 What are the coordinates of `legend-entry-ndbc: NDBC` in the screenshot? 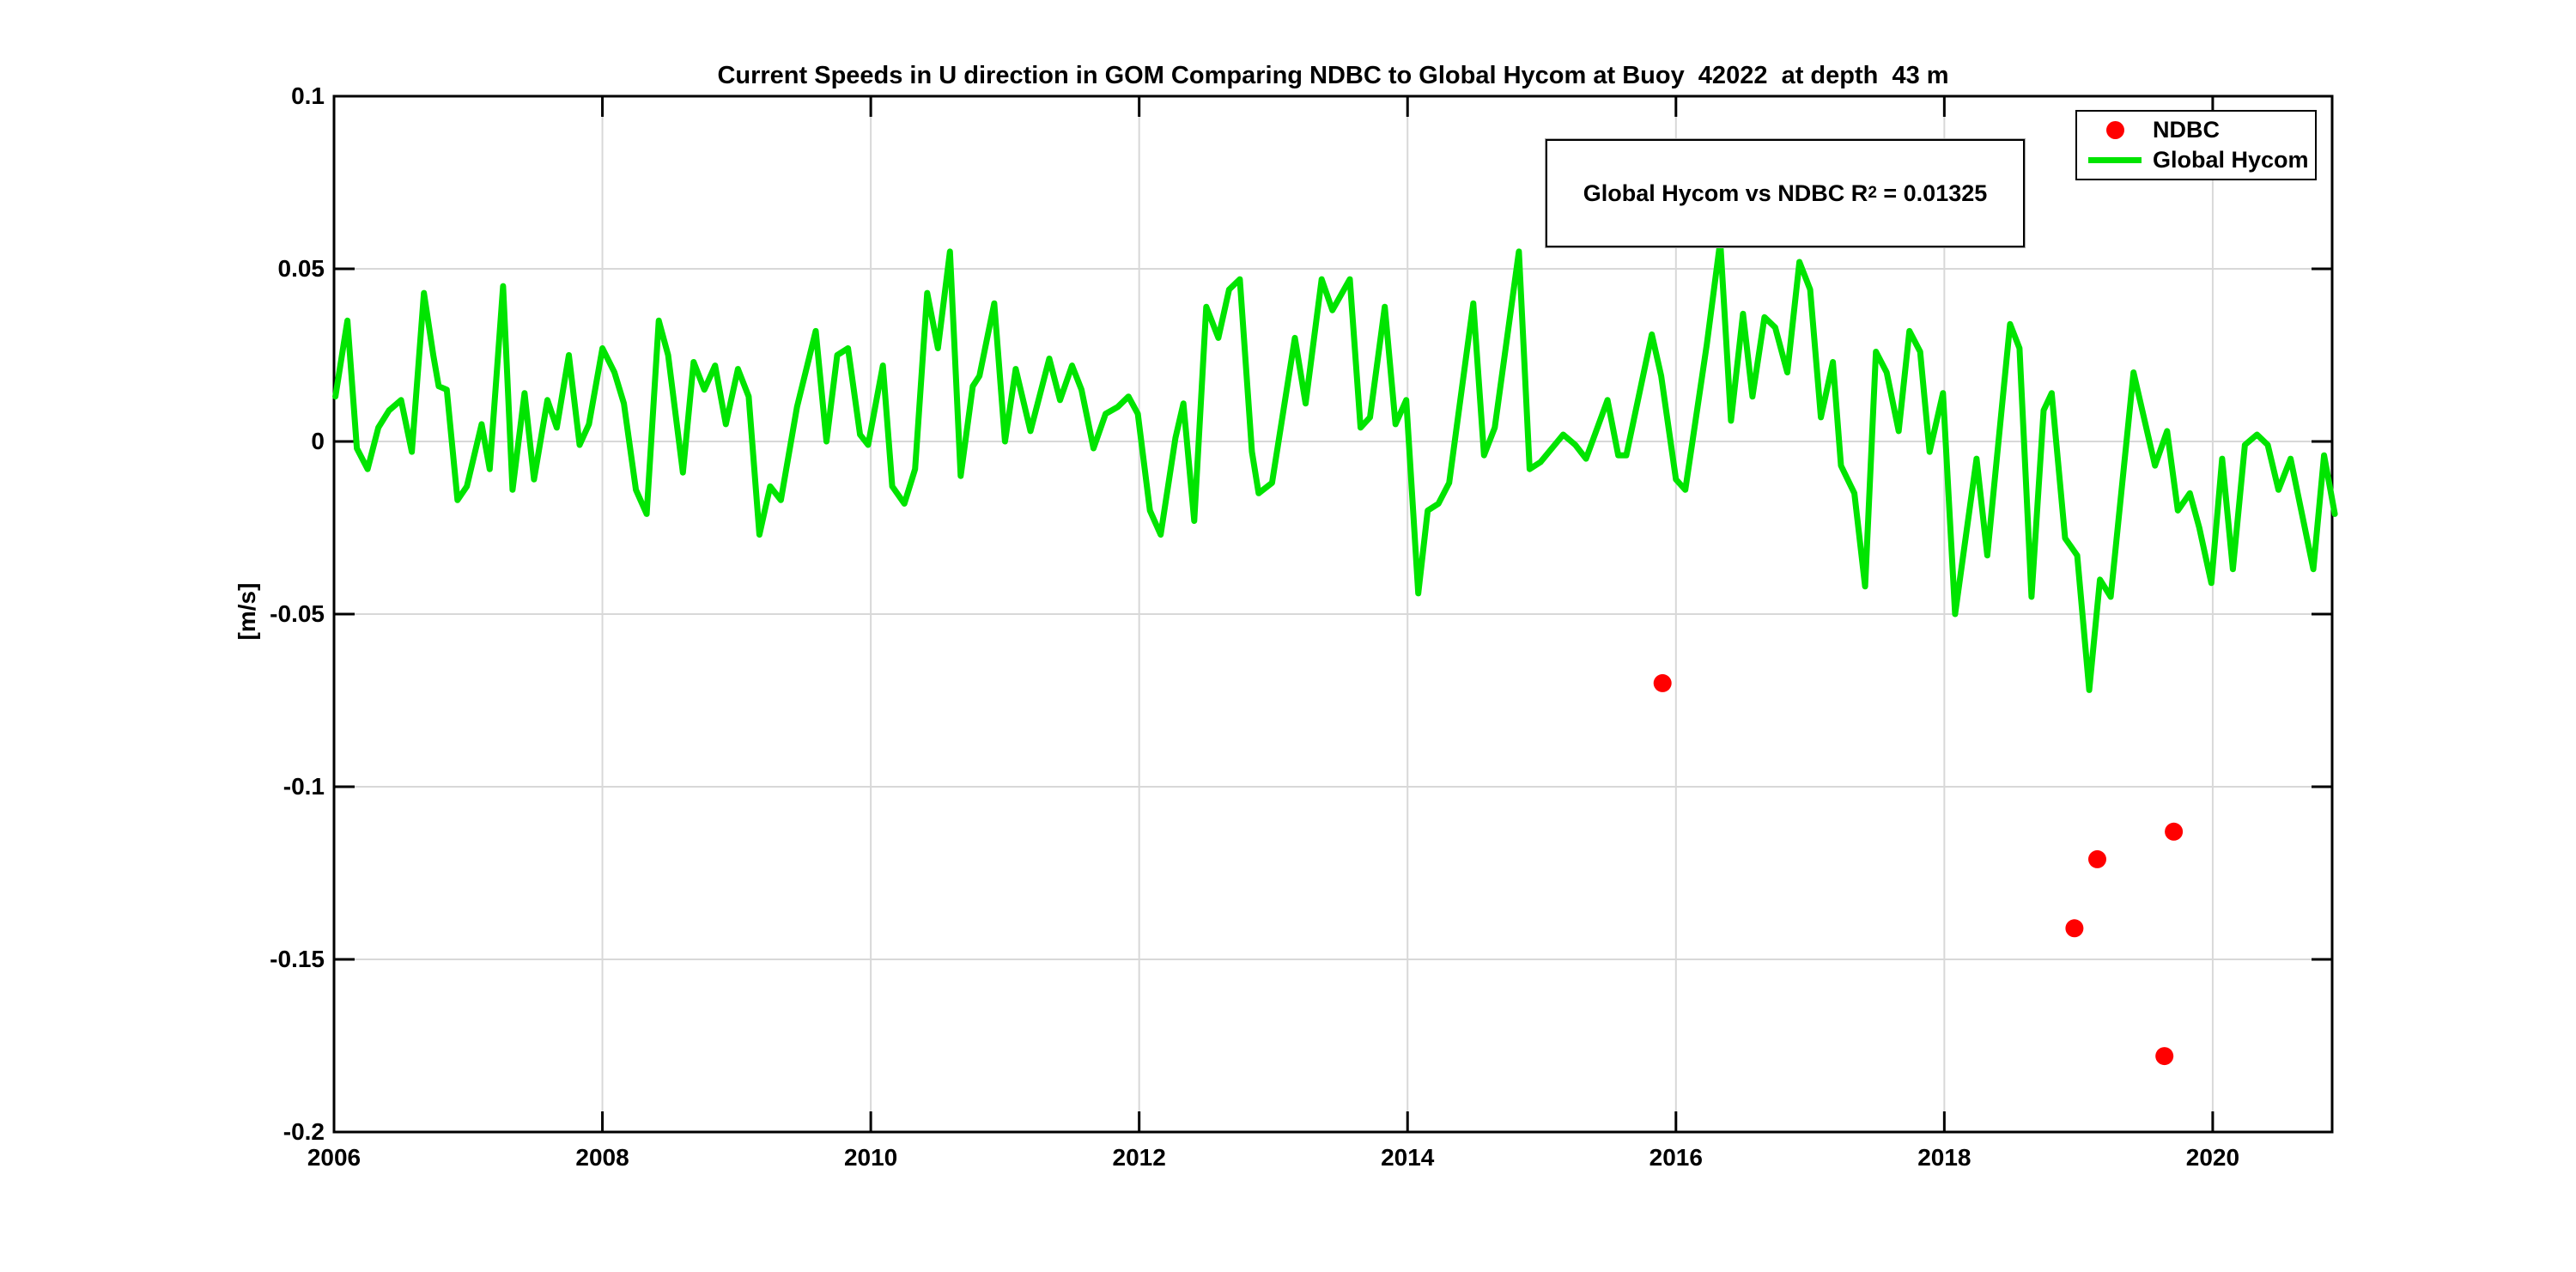 It's located at (2200, 130).